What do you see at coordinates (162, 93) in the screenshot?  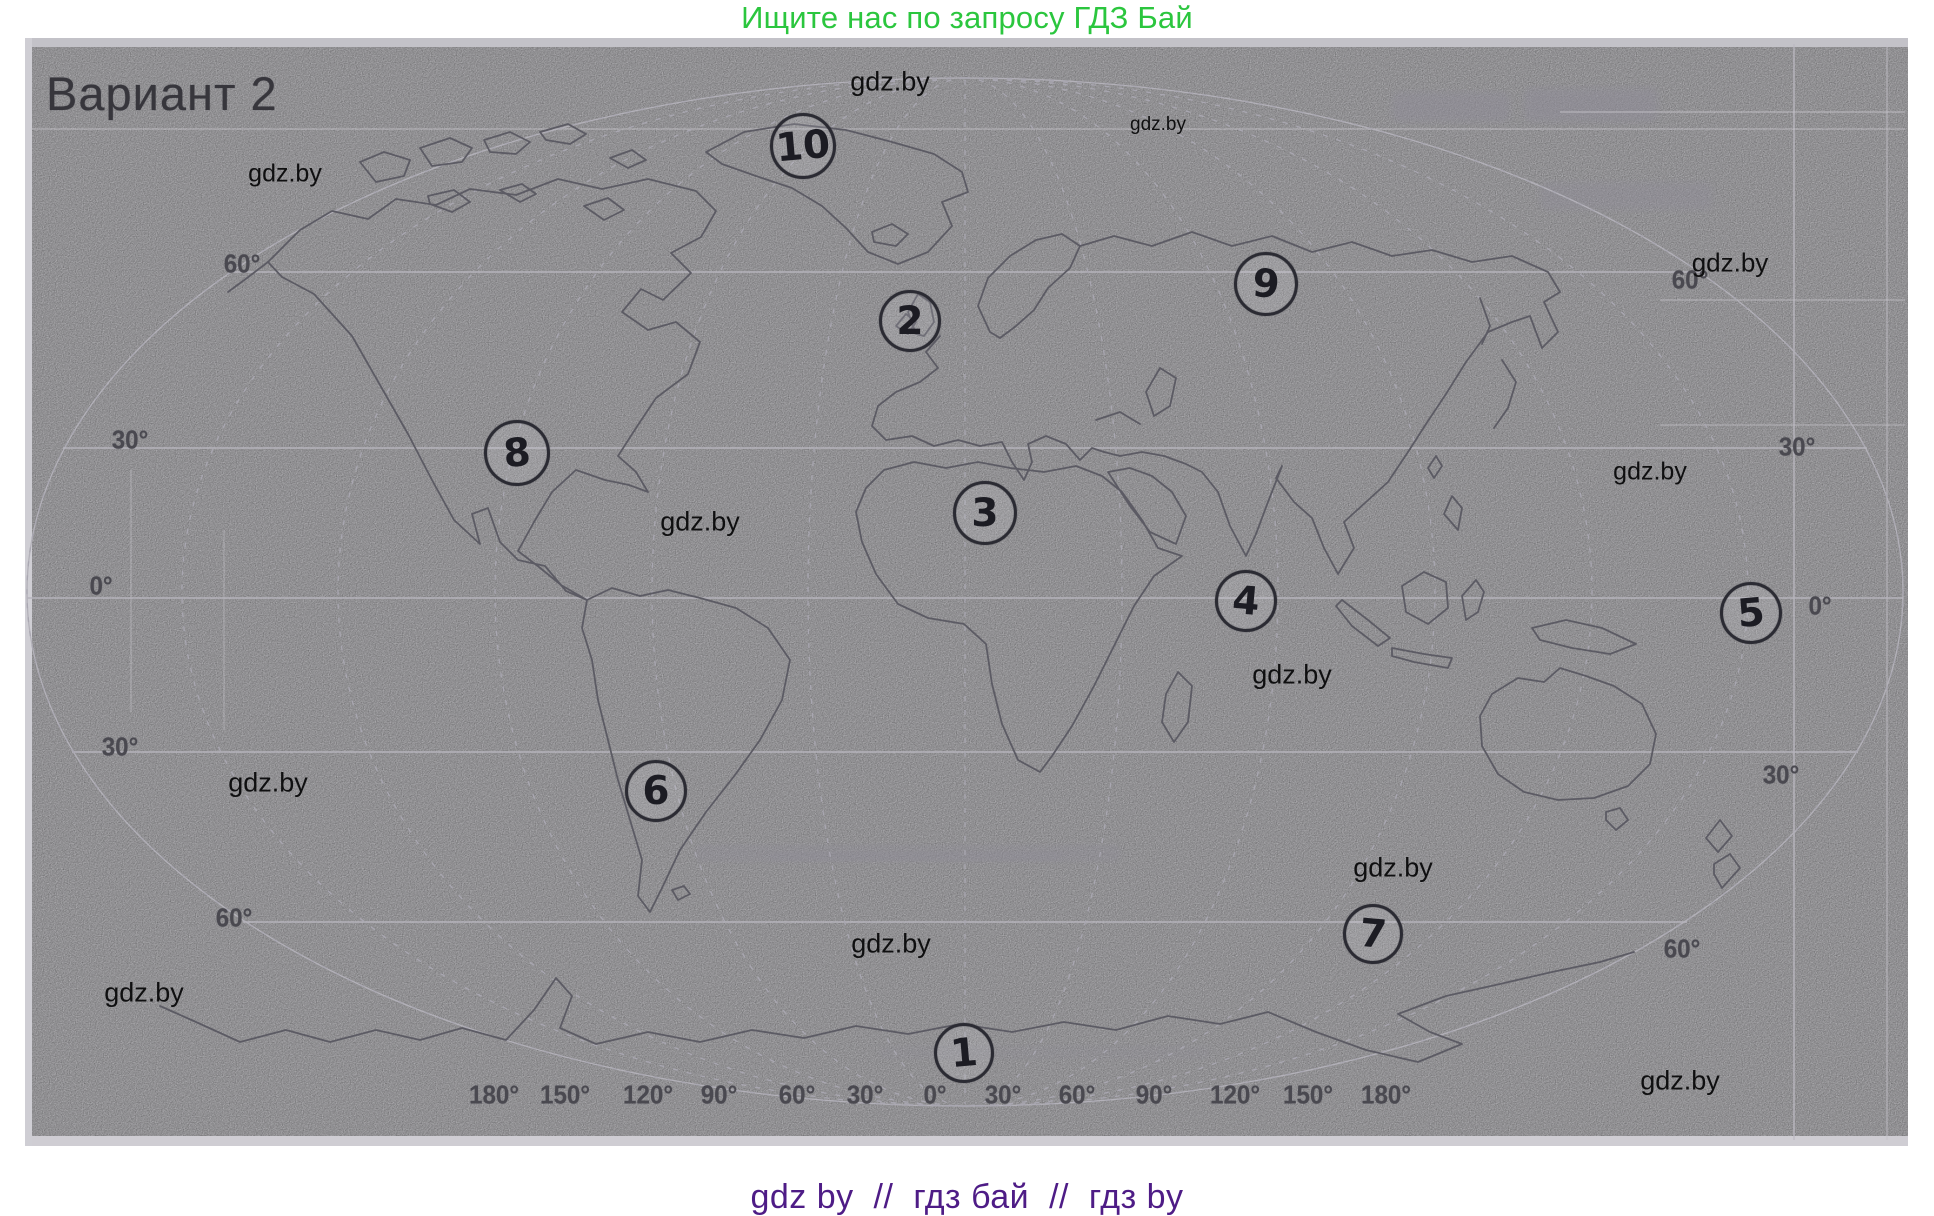 I see `variant-title: Вариант 2` at bounding box center [162, 93].